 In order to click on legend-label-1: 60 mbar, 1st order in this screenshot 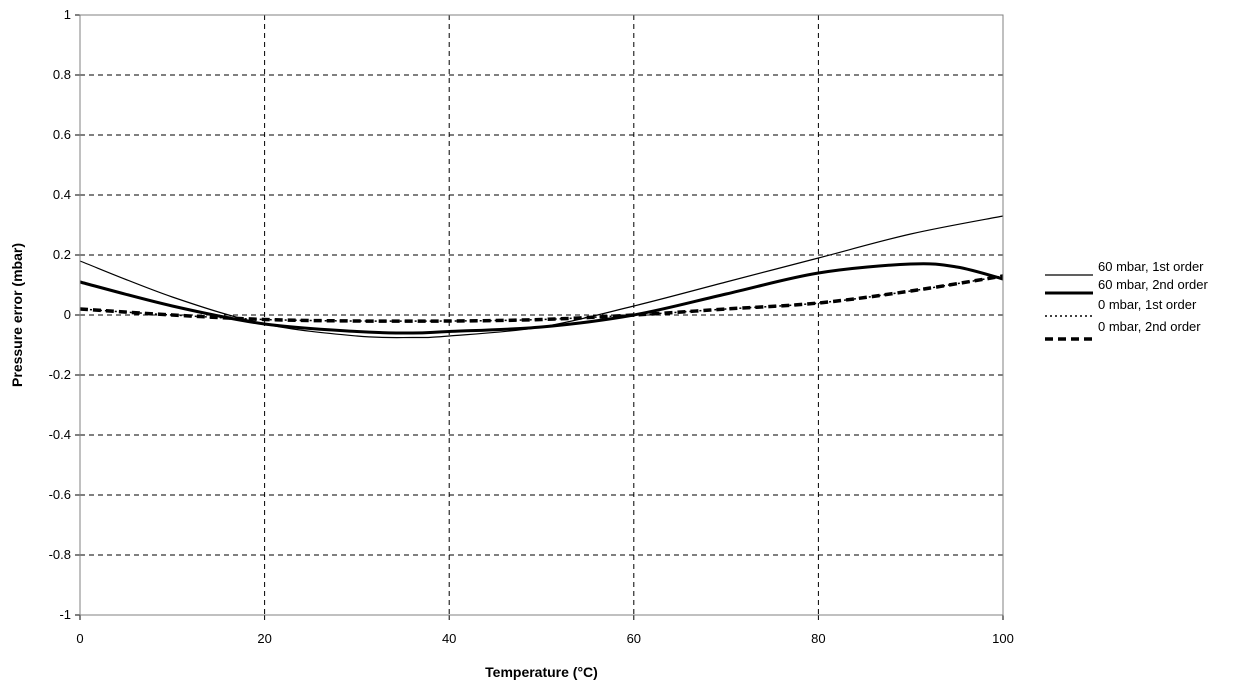, I will do `click(1151, 266)`.